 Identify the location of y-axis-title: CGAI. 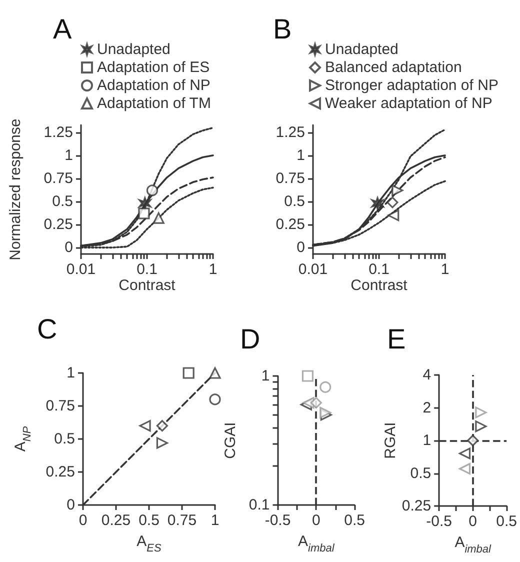
(230, 440).